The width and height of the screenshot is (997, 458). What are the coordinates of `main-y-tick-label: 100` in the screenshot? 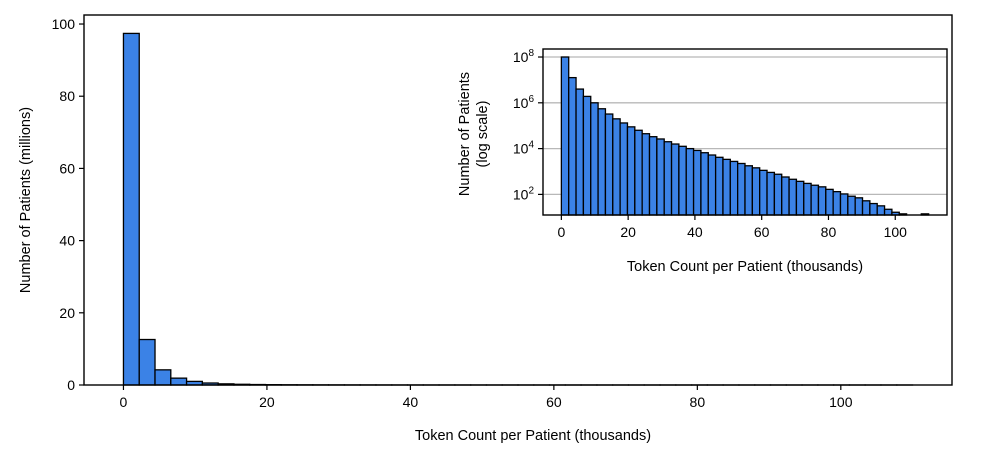 It's located at (64, 24).